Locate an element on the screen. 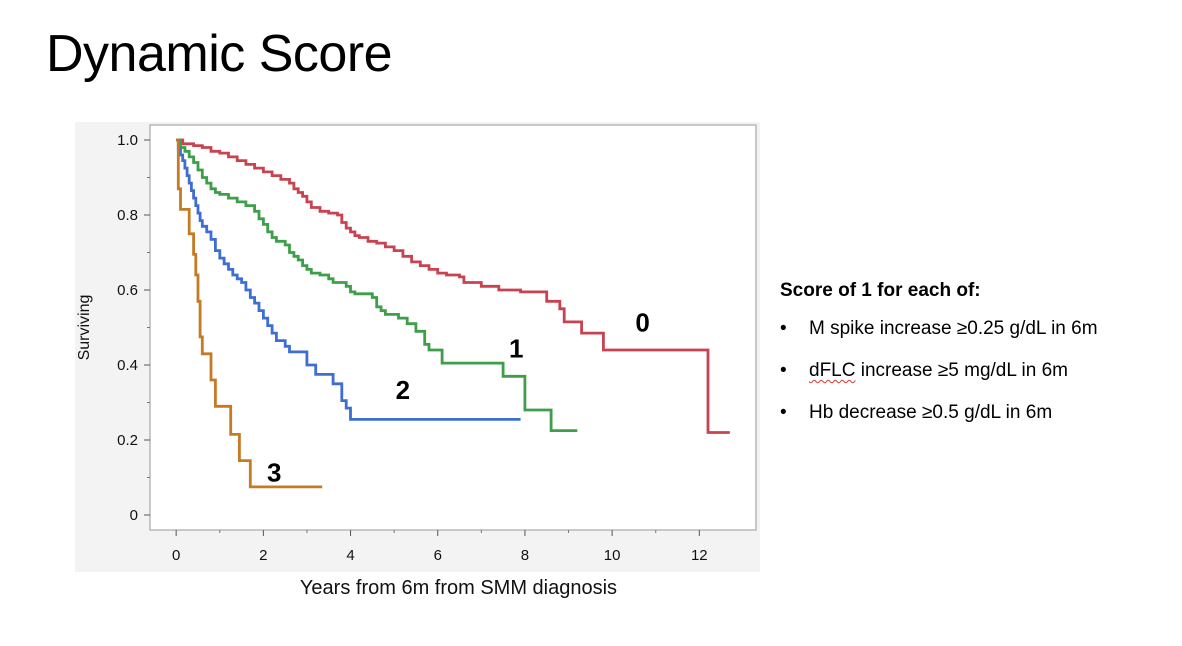 The image size is (1182, 646). x-tick-label: 4 is located at coordinates (350, 555).